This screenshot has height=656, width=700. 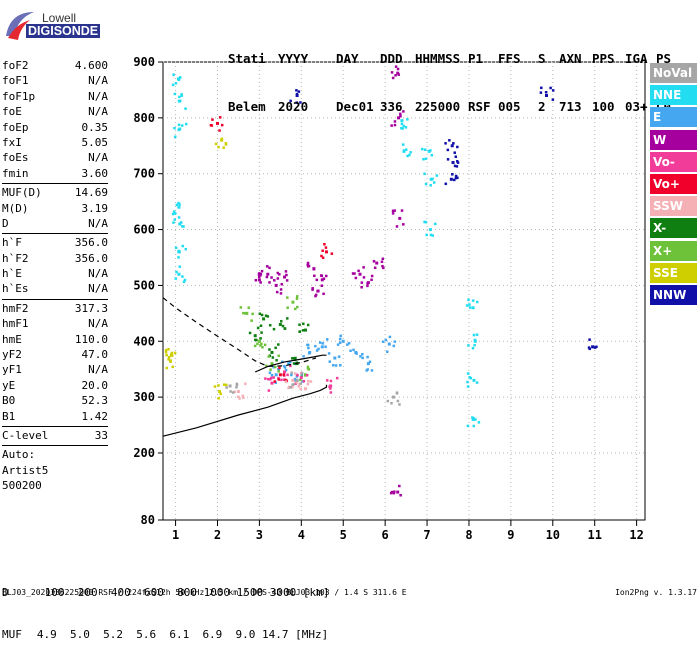 I want to click on legend-item-x-: X+, so click(x=673, y=250).